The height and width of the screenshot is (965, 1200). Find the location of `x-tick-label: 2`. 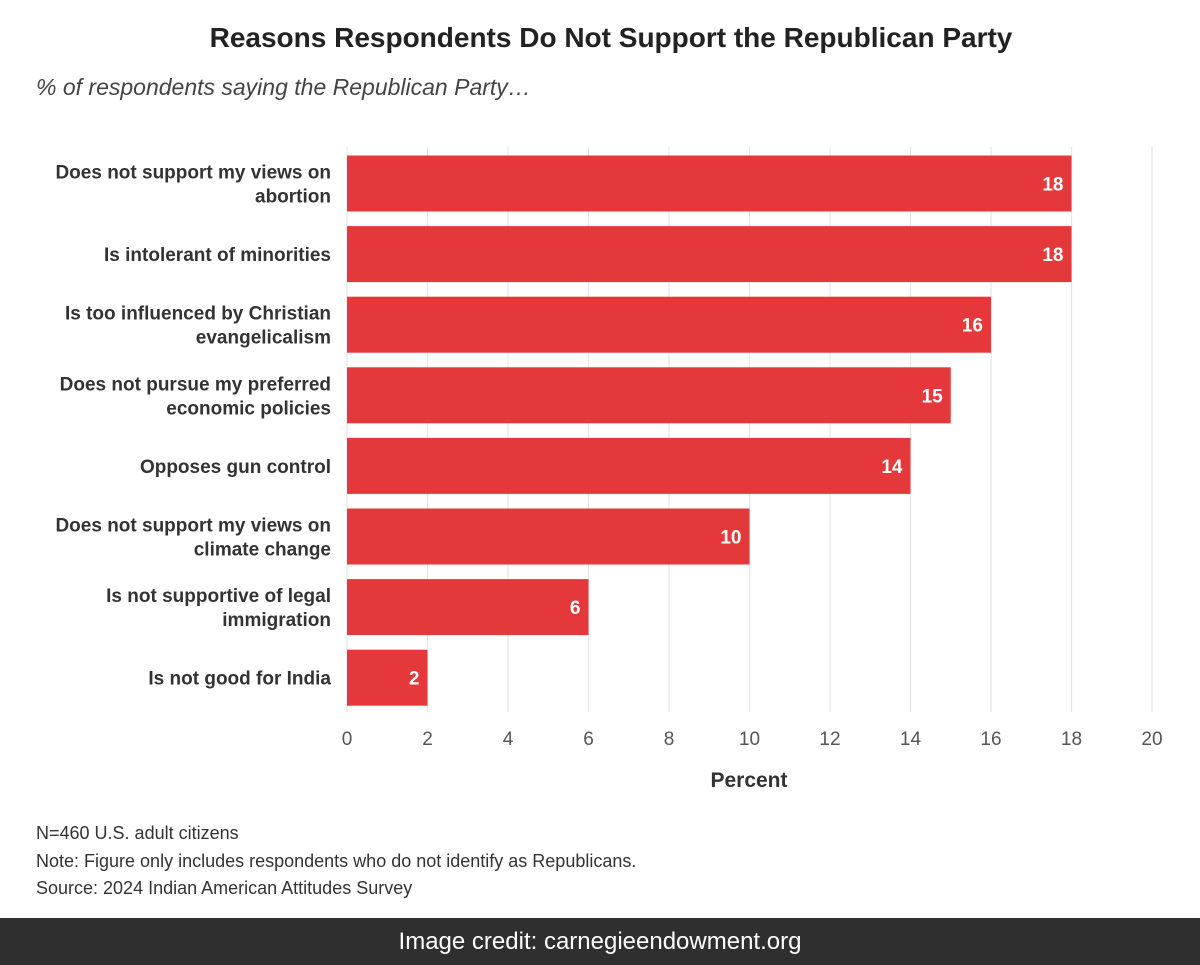

x-tick-label: 2 is located at coordinates (427, 739).